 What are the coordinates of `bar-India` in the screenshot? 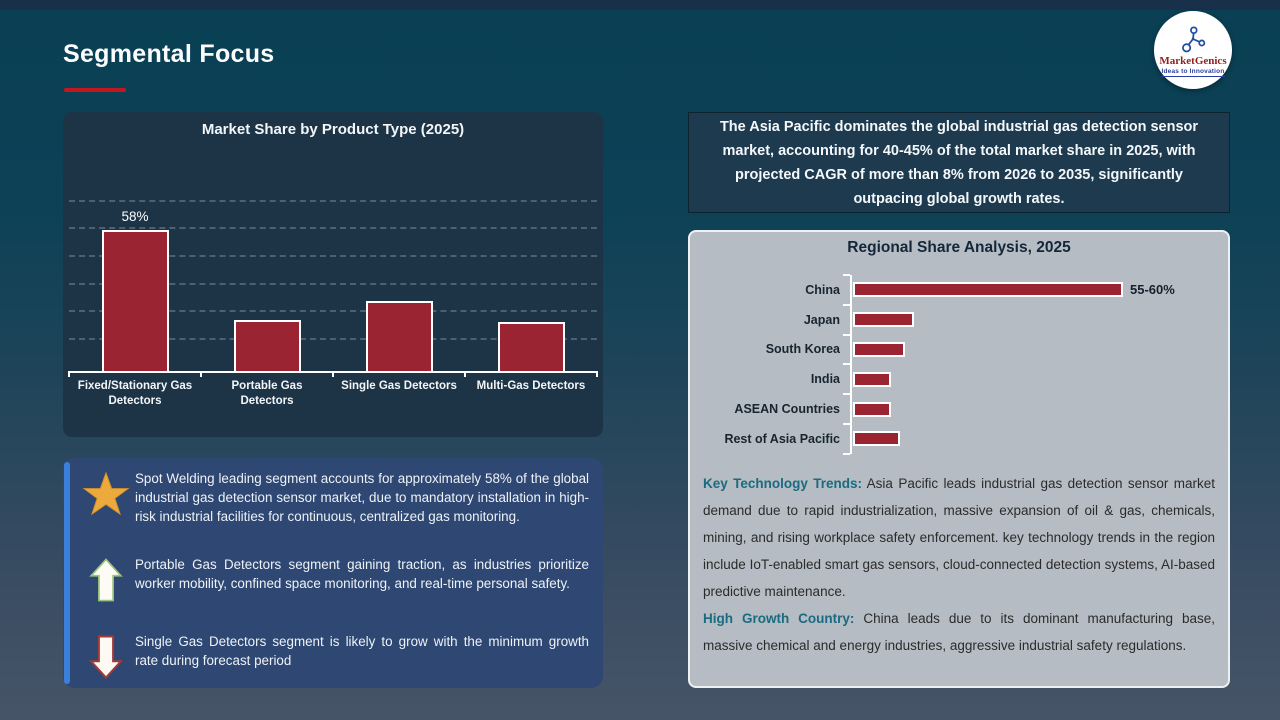 It's located at (872, 379).